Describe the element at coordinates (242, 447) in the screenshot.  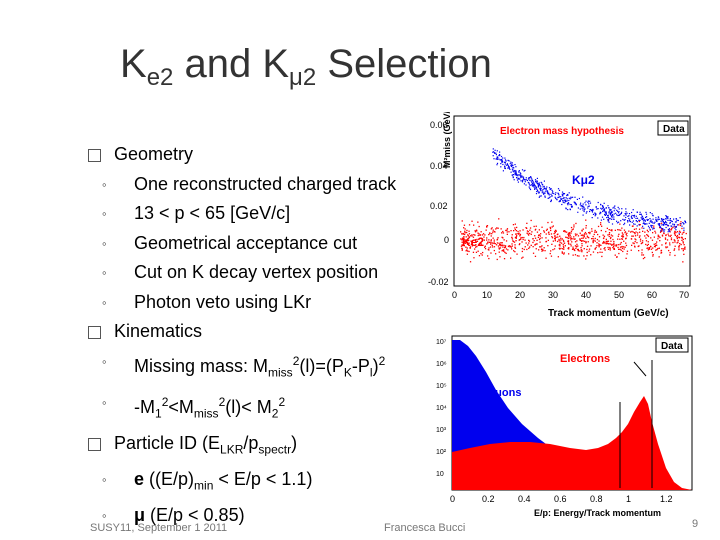
I see `bullet-particle-id: Particle ID (ELKR/pspectr)` at that location.